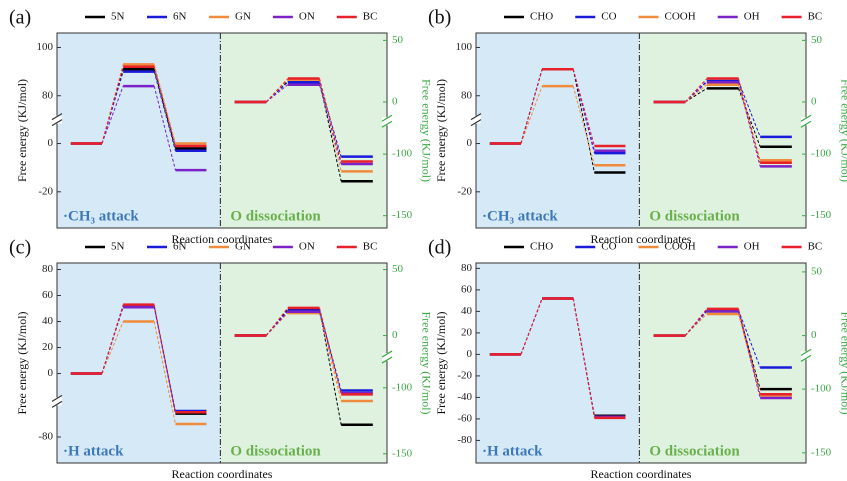  I want to click on legend-label: CO, so click(608, 17).